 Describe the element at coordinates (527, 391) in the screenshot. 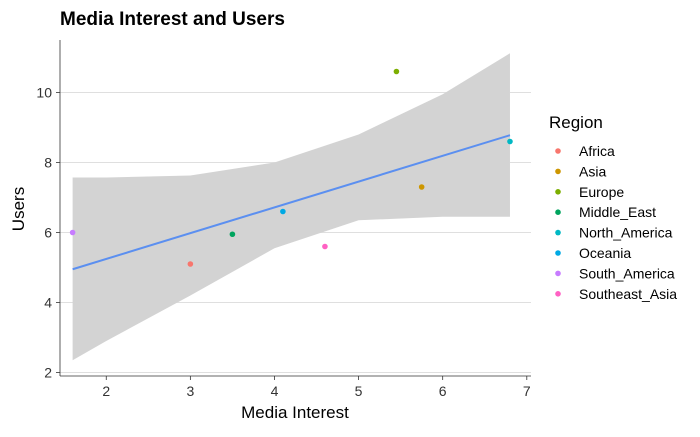

I see `x-tick-label: 7` at that location.